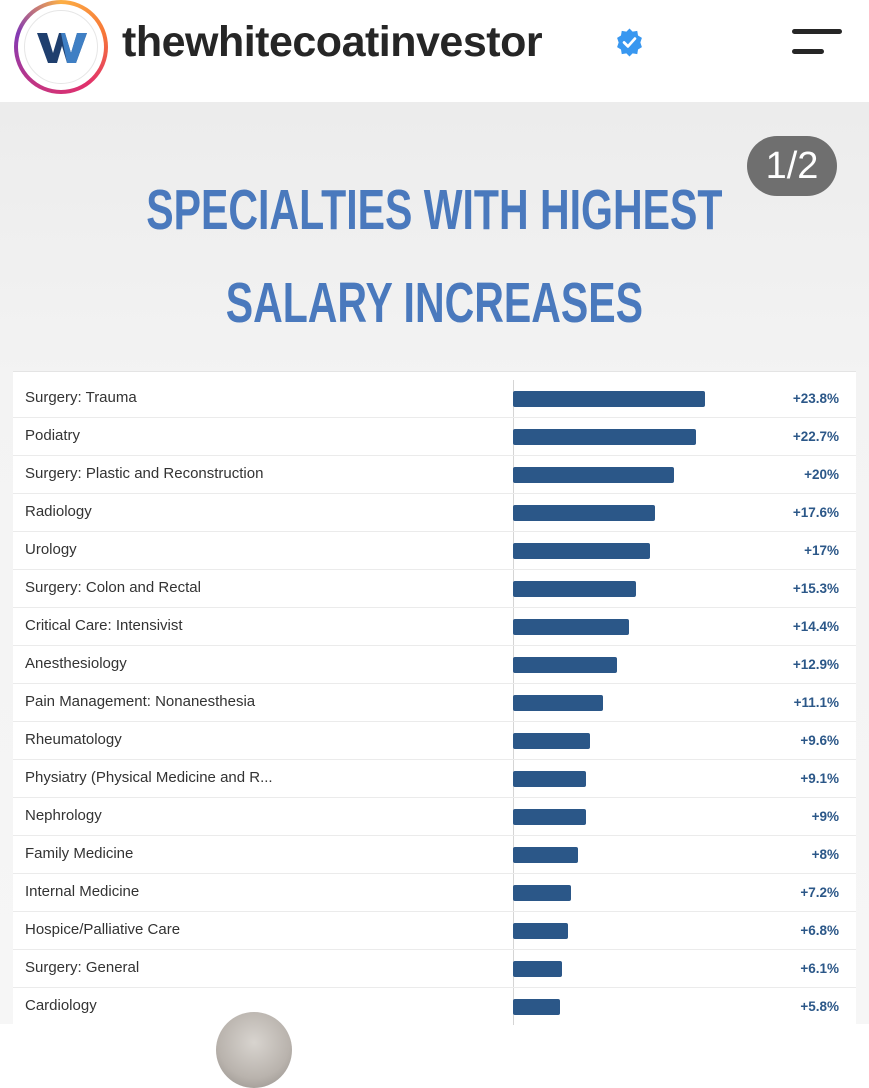  What do you see at coordinates (434, 893) in the screenshot?
I see `table-row: Internal Medicine +7.2%` at bounding box center [434, 893].